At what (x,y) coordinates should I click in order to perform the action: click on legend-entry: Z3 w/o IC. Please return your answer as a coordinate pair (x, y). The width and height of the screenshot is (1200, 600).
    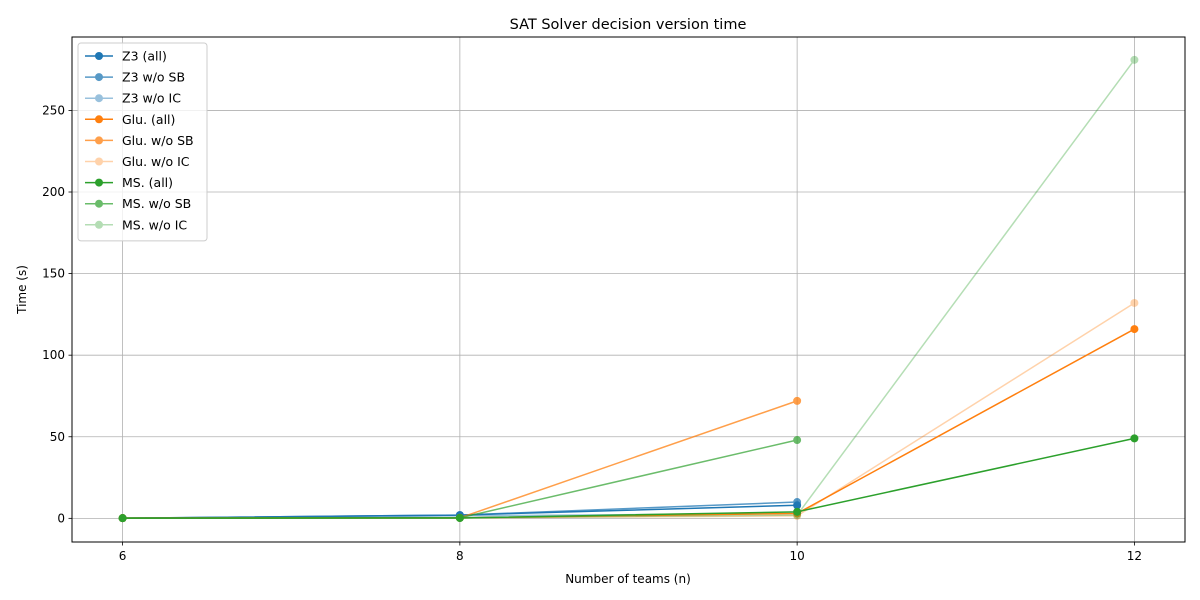
    Looking at the image, I should click on (151, 98).